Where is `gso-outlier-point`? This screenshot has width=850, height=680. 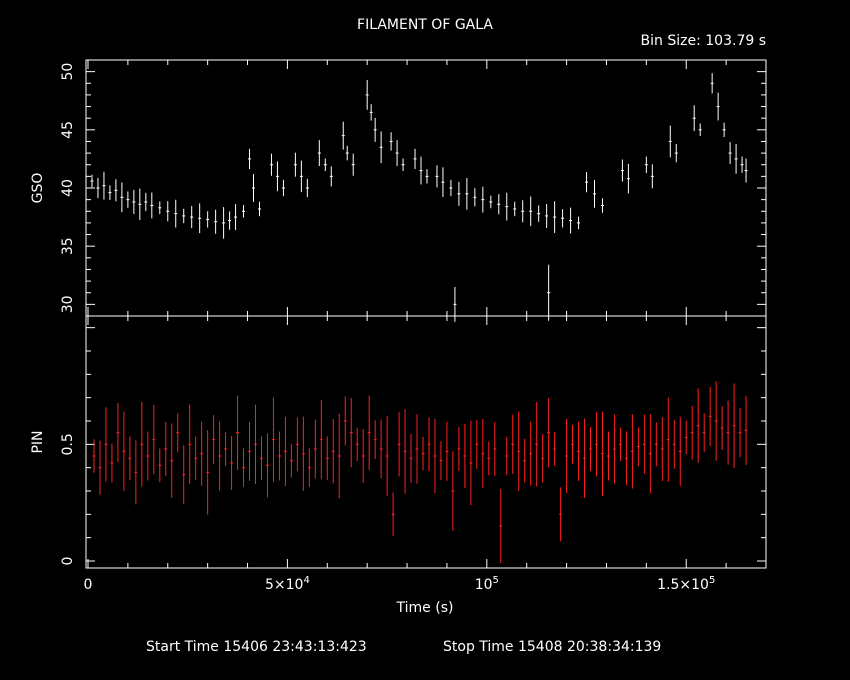
gso-outlier-point is located at coordinates (455, 304).